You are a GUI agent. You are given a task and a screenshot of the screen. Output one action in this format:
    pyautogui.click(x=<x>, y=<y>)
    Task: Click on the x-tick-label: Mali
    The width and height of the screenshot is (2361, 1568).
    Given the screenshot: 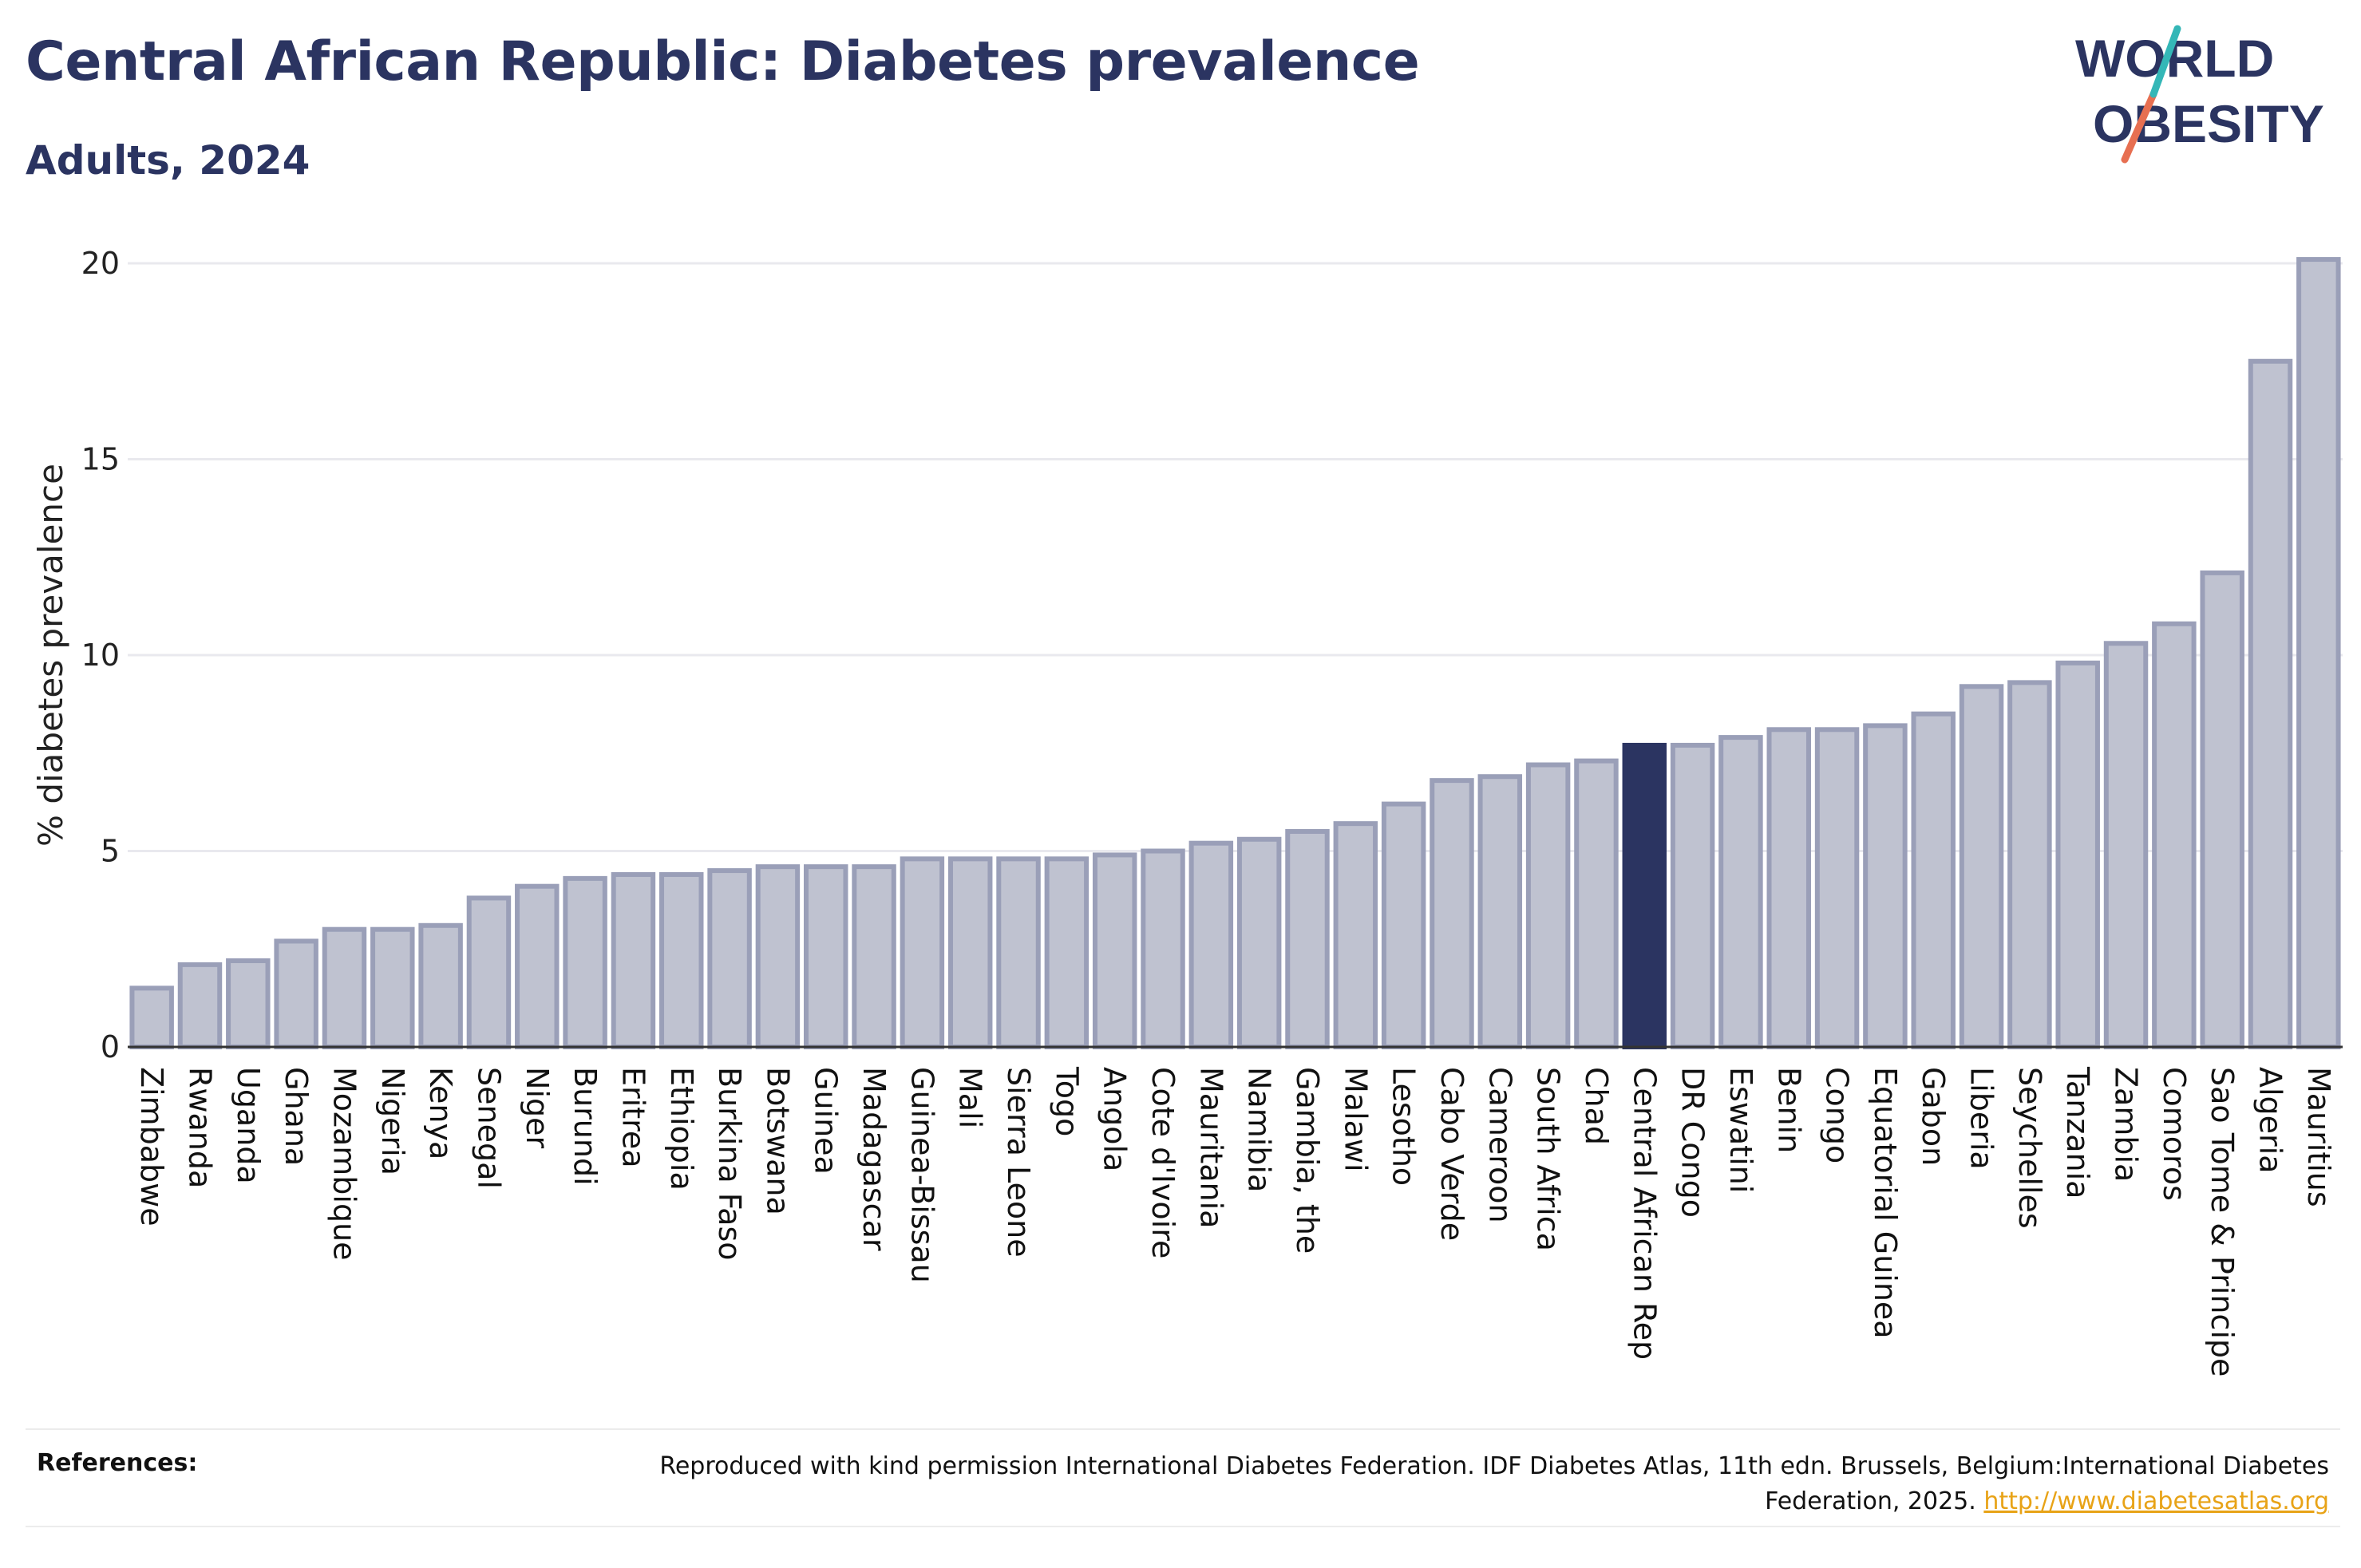 What is the action you would take?
    pyautogui.click(x=970, y=1097)
    